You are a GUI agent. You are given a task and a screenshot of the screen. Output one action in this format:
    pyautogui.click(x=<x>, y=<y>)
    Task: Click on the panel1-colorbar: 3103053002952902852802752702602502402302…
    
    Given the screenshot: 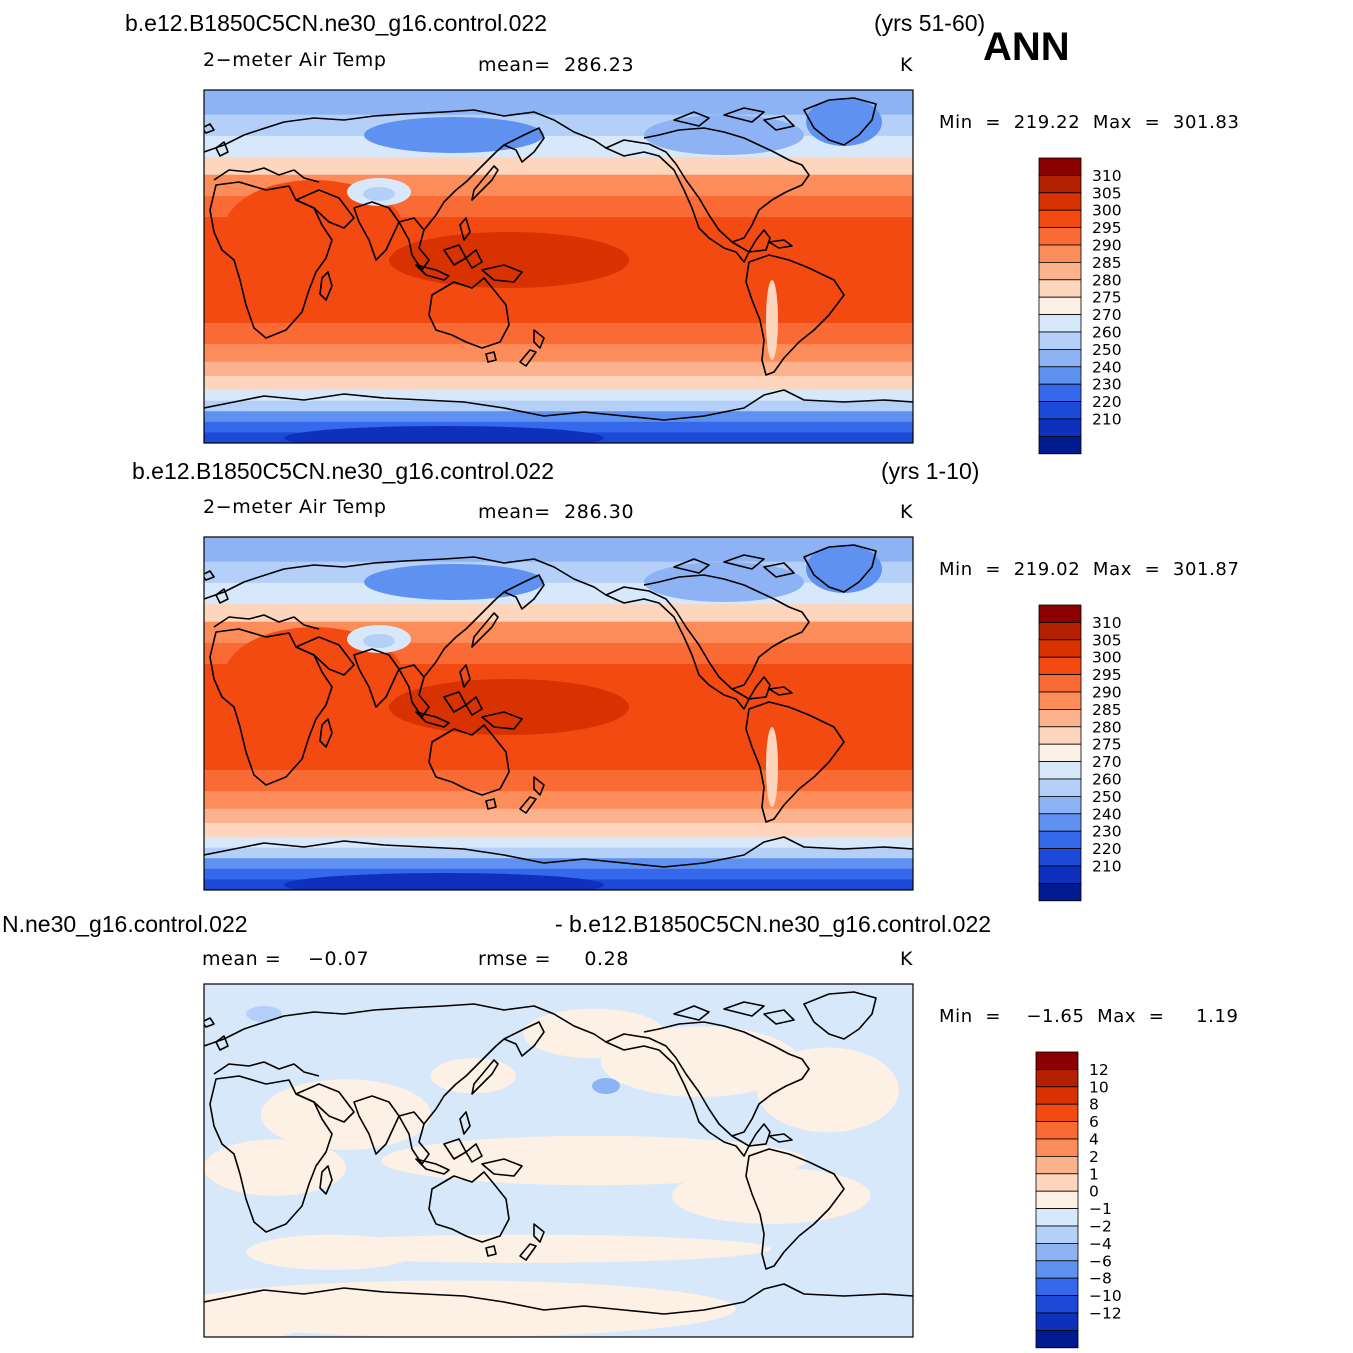 What is the action you would take?
    pyautogui.click(x=1080, y=306)
    